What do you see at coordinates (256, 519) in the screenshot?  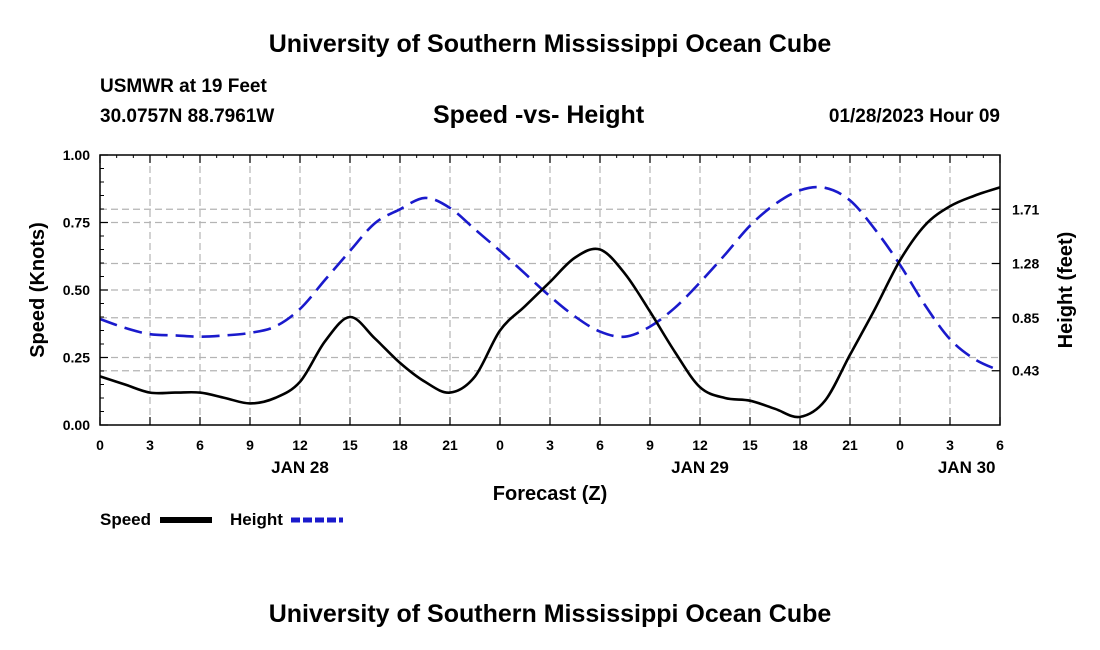 I see `legend-height-label: Height` at bounding box center [256, 519].